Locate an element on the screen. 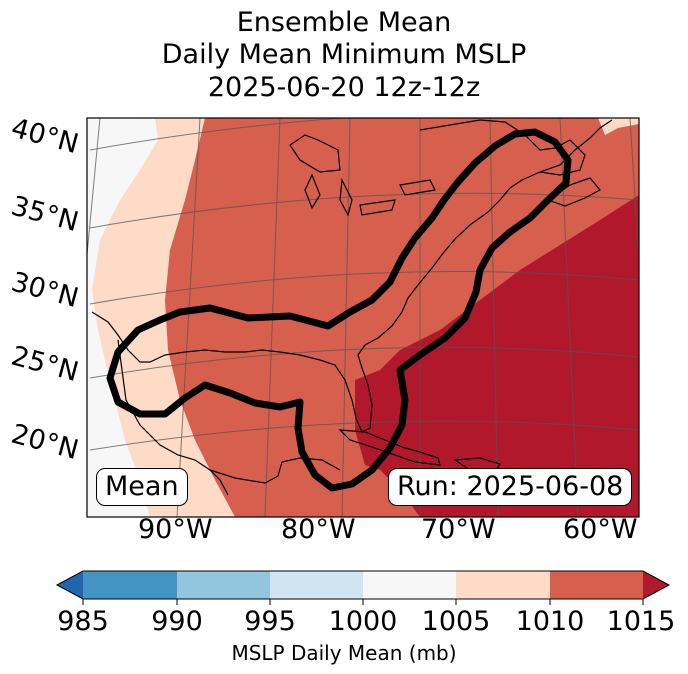 The image size is (688, 674). parallel-20N is located at coordinates (364, 435).